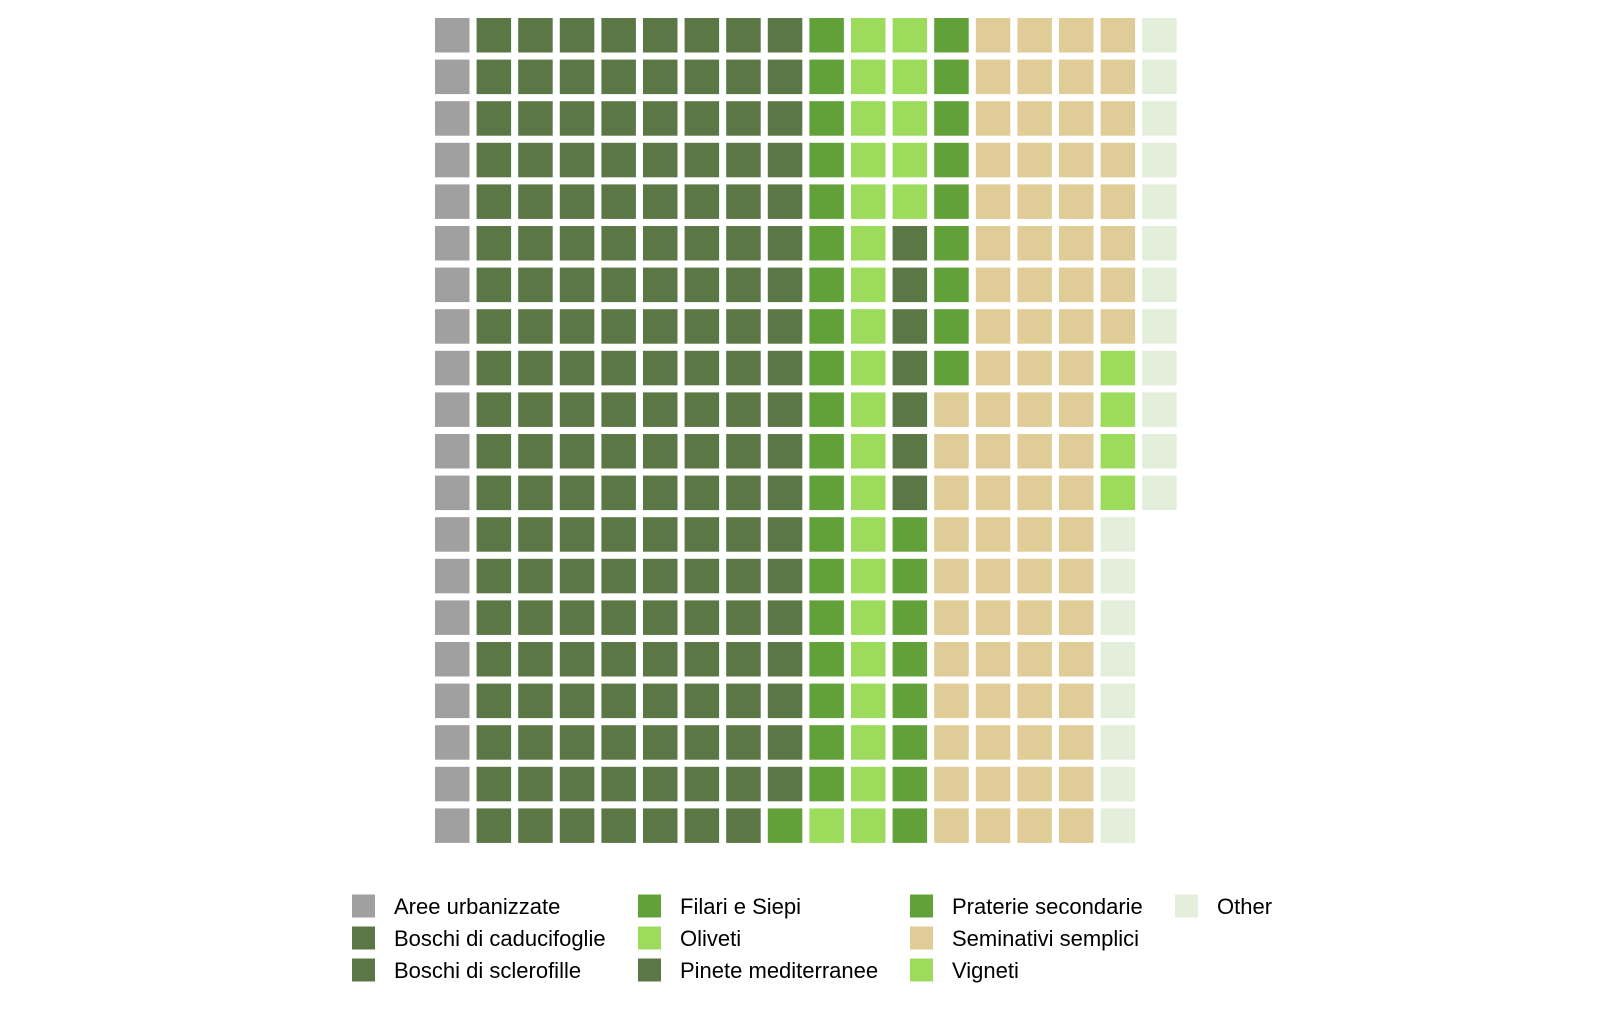  Describe the element at coordinates (487, 970) in the screenshot. I see `legend-label: Boschi di sclerofille` at that location.